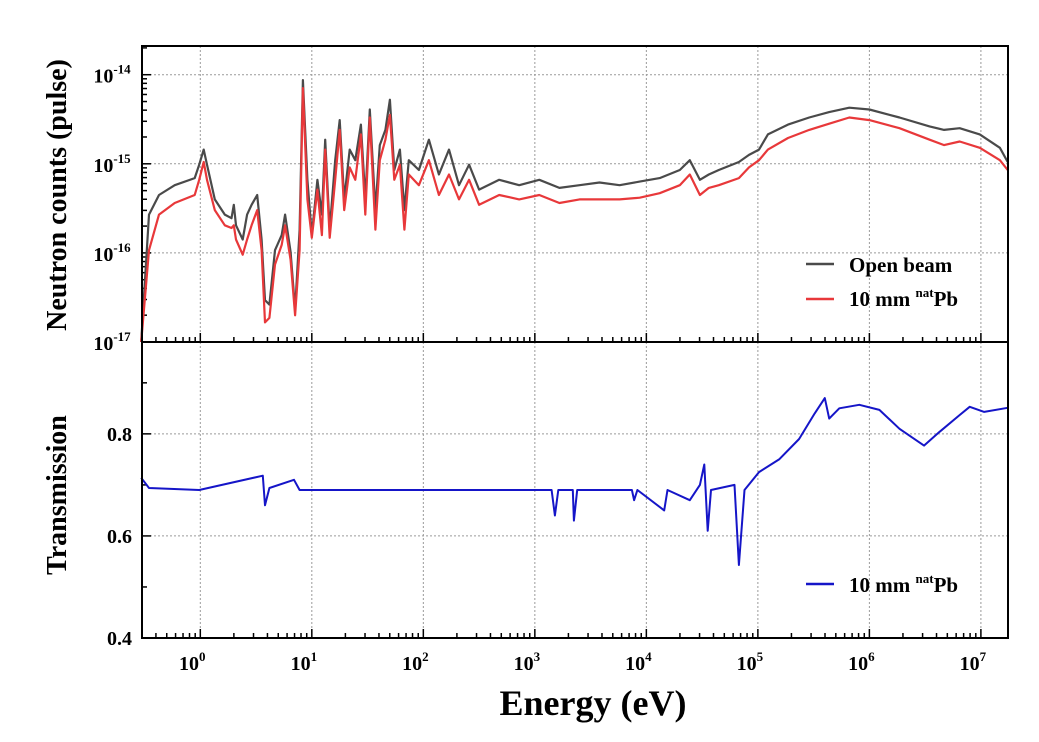  I want to click on x-tick-label: 10⁶, so click(861, 662).